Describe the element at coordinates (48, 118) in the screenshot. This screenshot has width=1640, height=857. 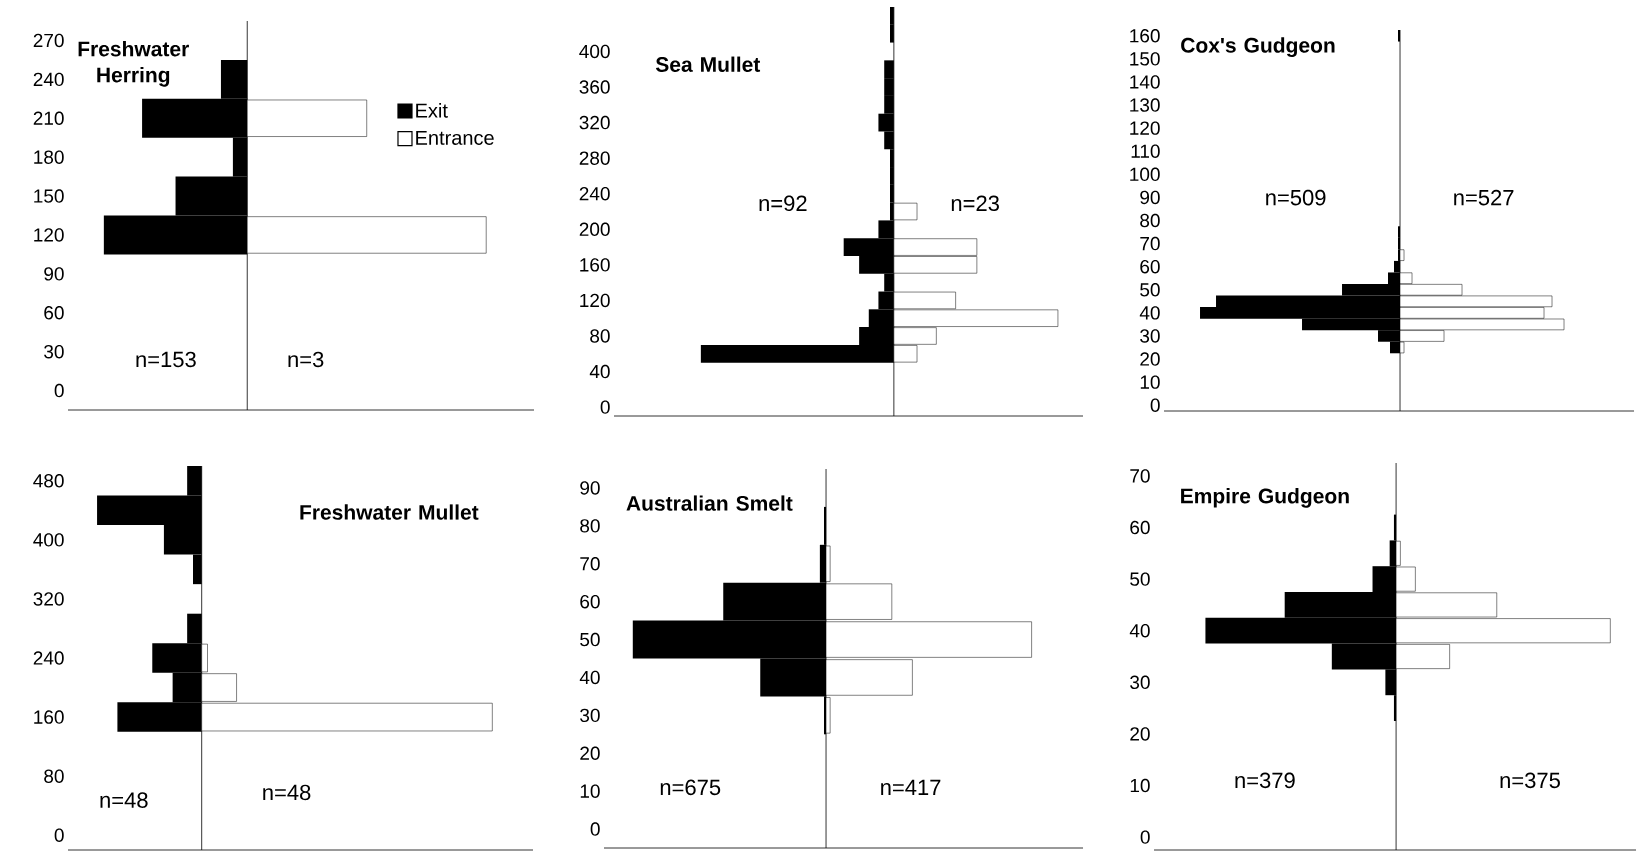
I see `y-tick-label: 210` at that location.